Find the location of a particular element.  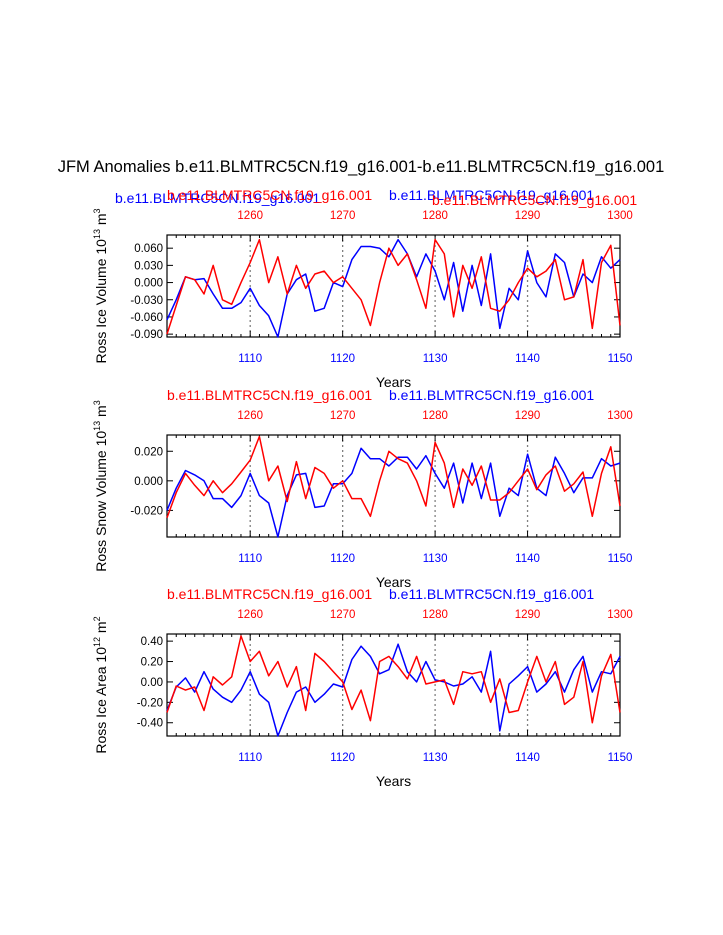

y-tick-label: 0.40 is located at coordinates (152, 642).